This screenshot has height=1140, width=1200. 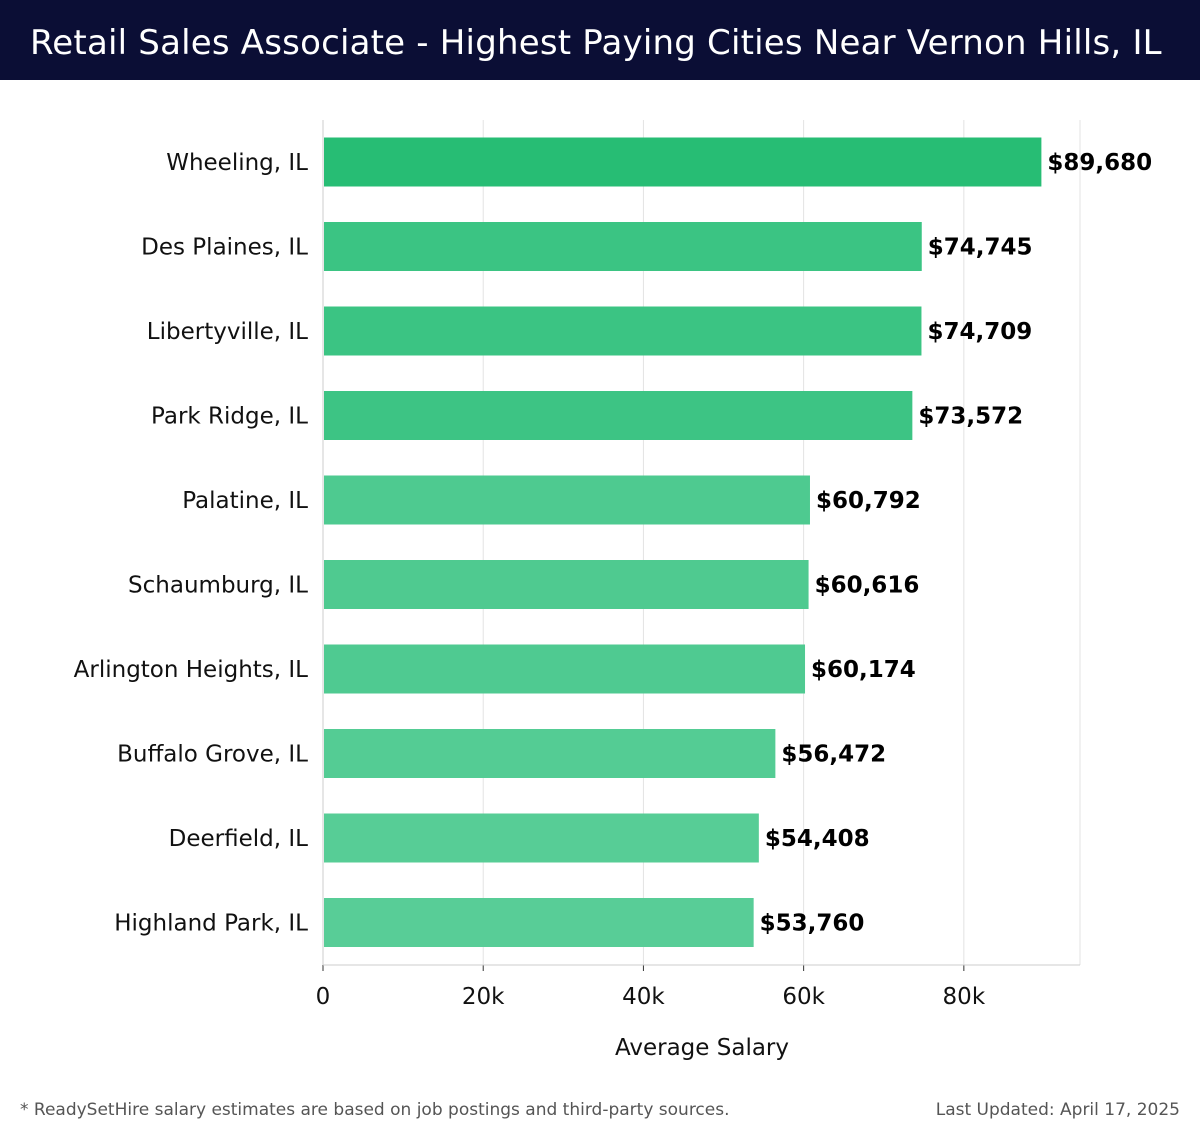 I want to click on category-label: Arlington Heights, IL, so click(x=191, y=670).